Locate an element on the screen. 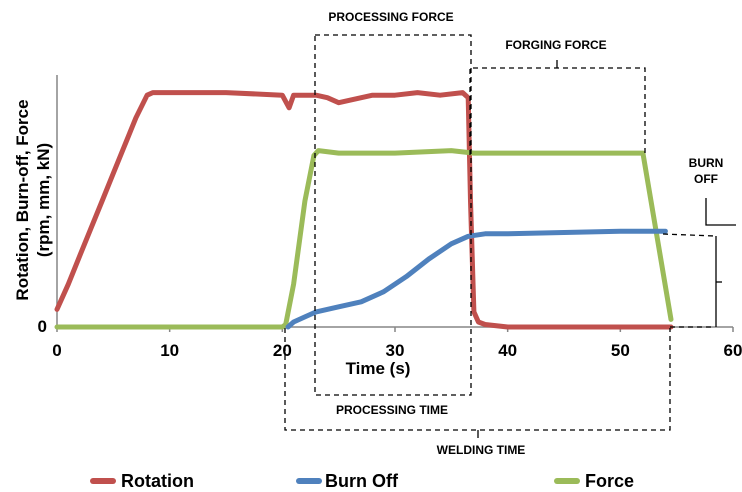 The height and width of the screenshot is (492, 742). processing-force-label: PROCESSING FORCE is located at coordinates (390, 17).